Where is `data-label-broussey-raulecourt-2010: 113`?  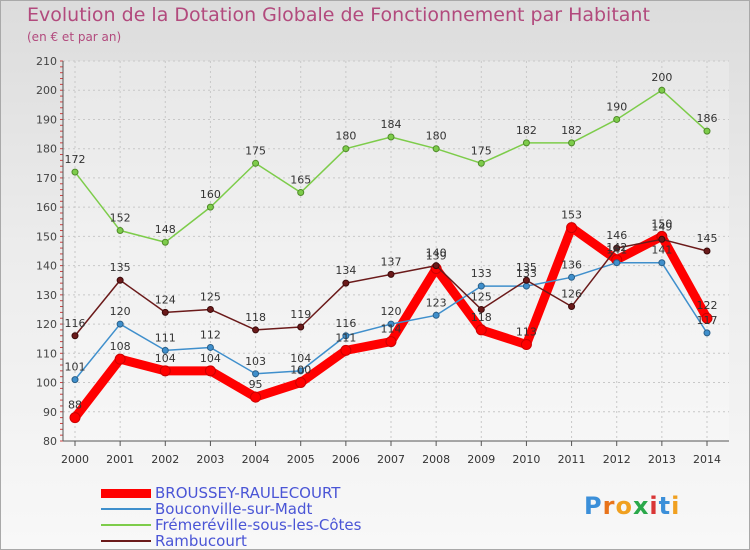
data-label-broussey-raulecourt-2010: 113 is located at coordinates (526, 332).